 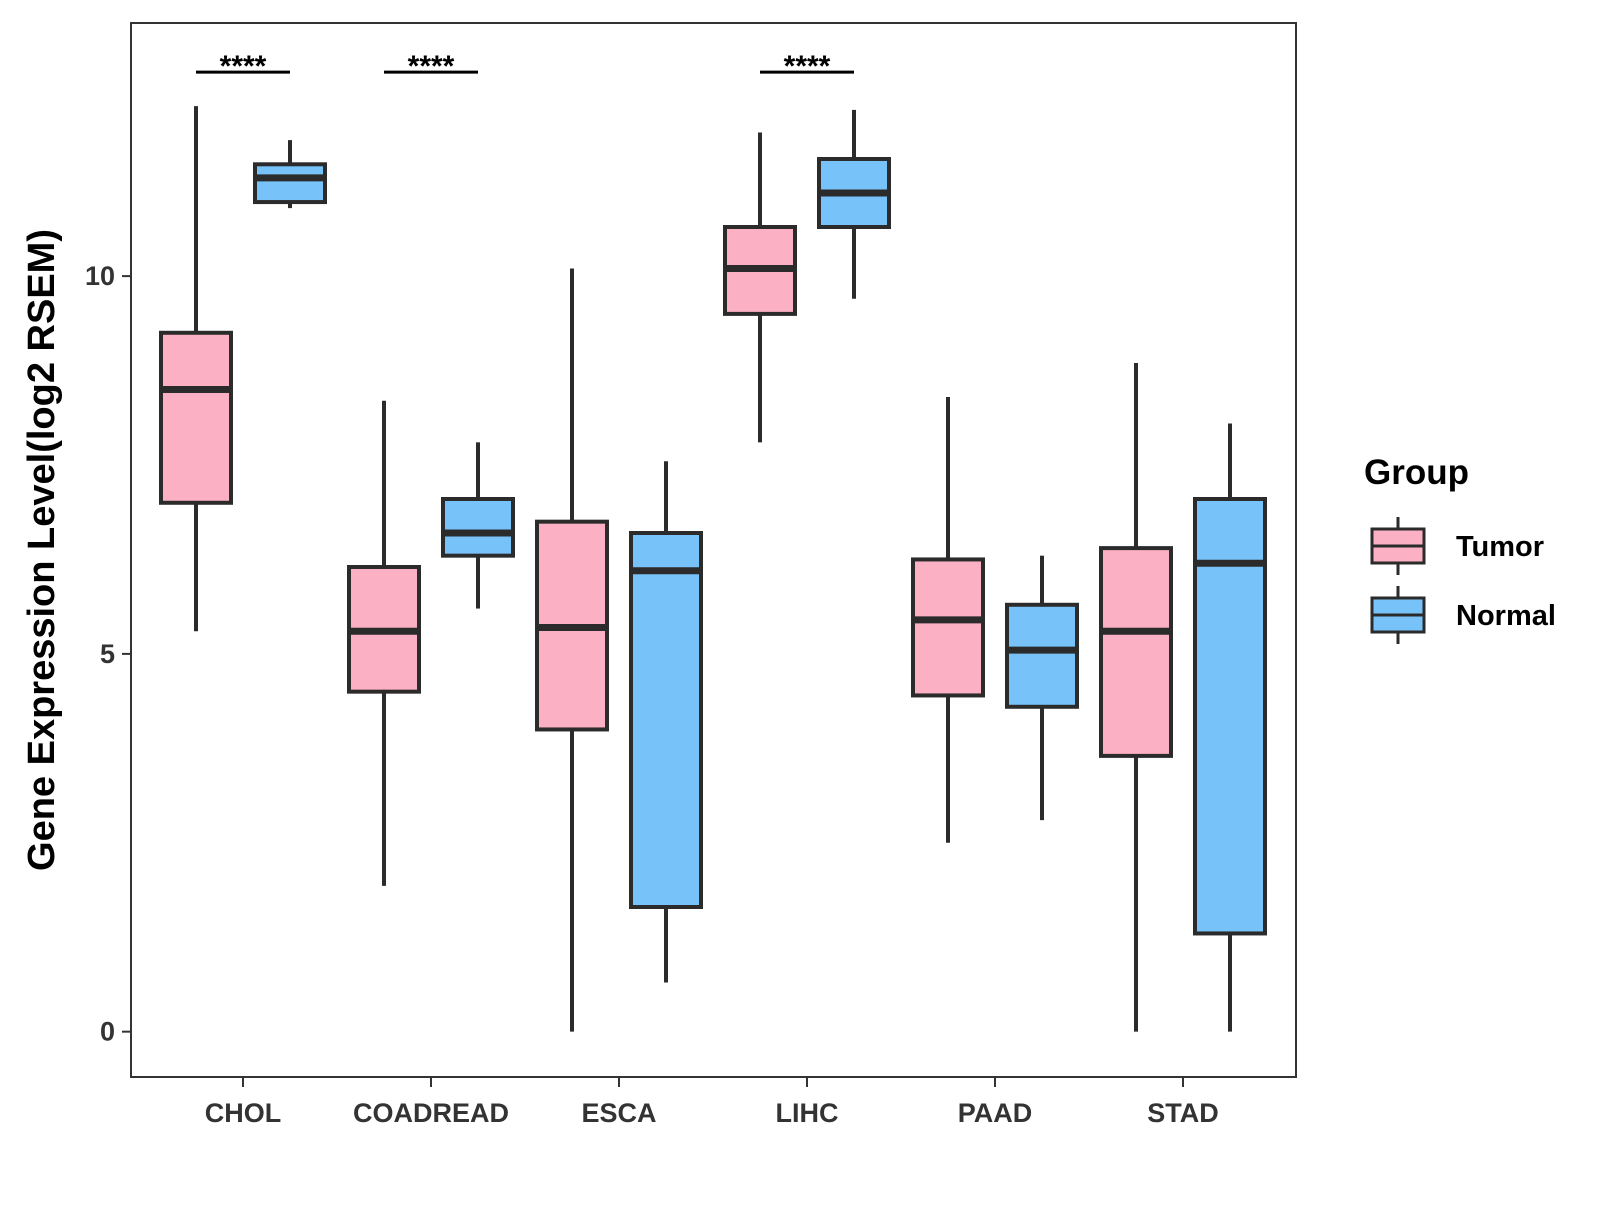 I want to click on box-tumor-chol, so click(x=196, y=369).